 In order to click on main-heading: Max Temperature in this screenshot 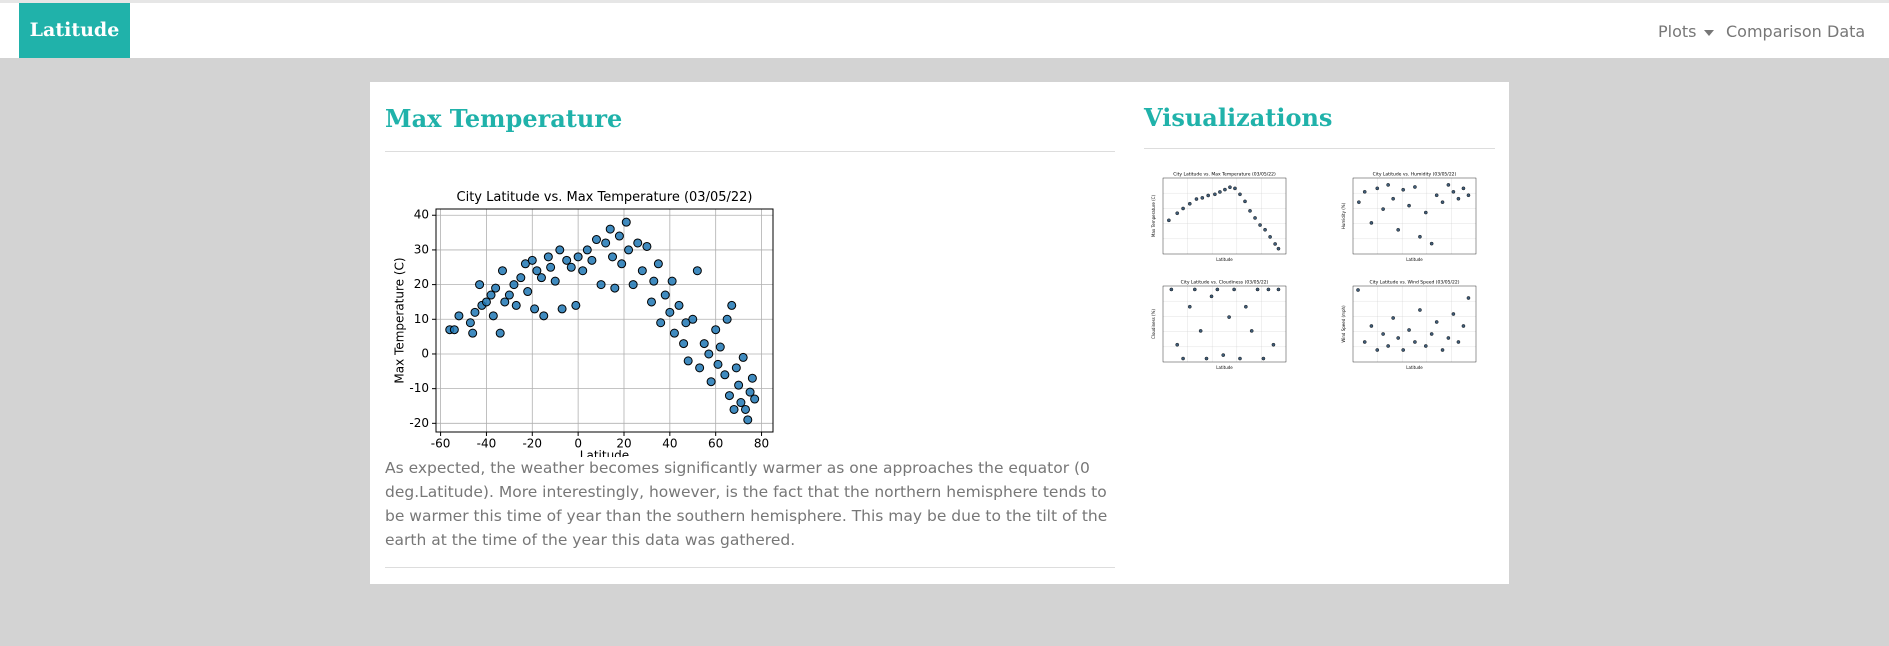, I will do `click(504, 118)`.